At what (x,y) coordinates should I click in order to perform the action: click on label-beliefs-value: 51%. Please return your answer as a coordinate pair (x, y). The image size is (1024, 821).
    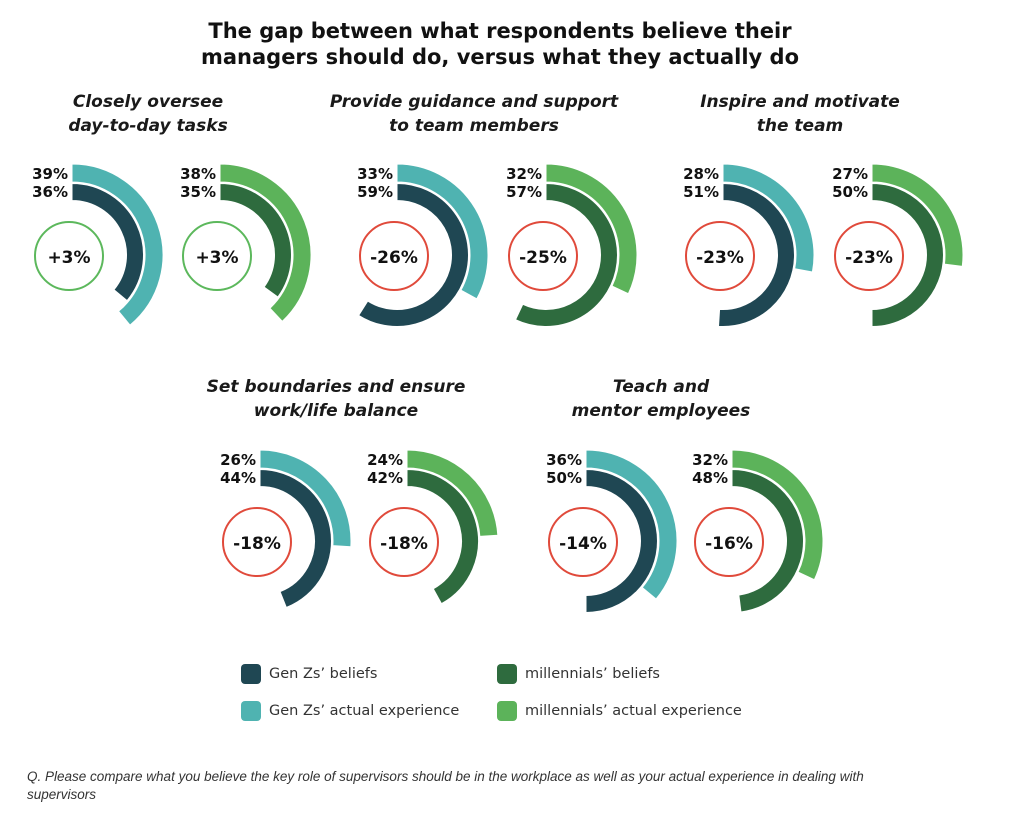
    Looking at the image, I should click on (701, 192).